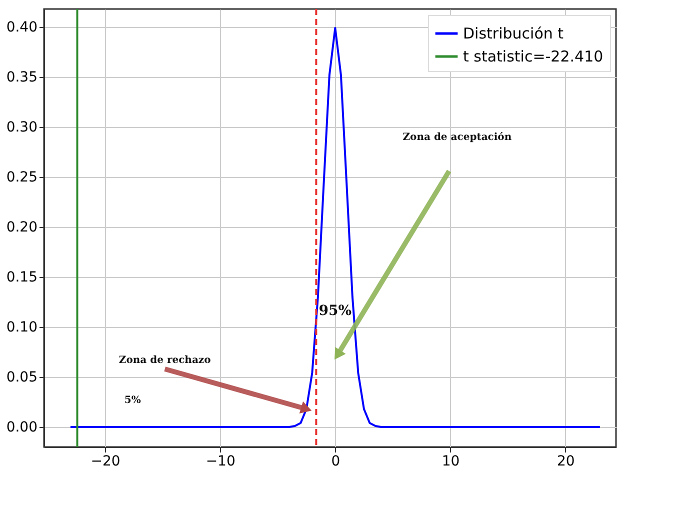 Image resolution: width=692 pixels, height=513 pixels. Describe the element at coordinates (22, 128) in the screenshot. I see `y-tick-label: 0.30` at that location.